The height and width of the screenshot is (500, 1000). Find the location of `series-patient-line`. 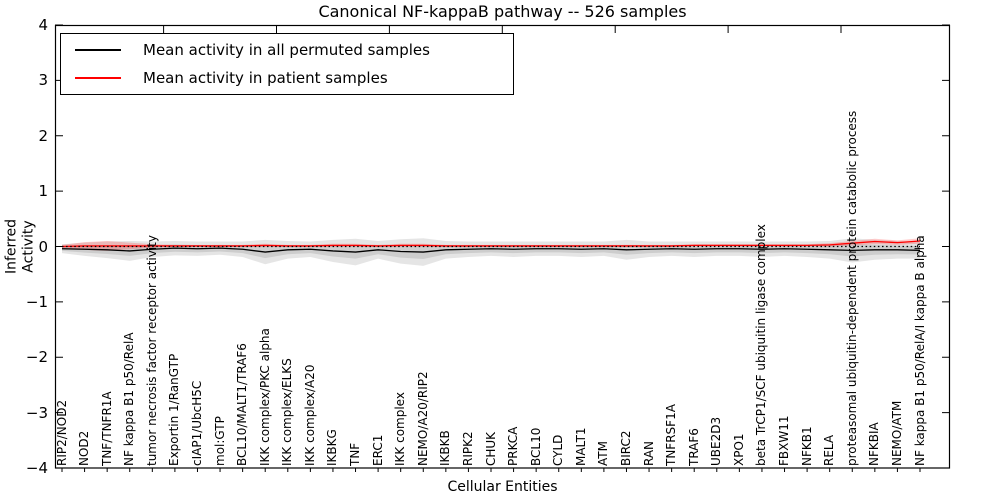

series-patient-line is located at coordinates (491, 244).